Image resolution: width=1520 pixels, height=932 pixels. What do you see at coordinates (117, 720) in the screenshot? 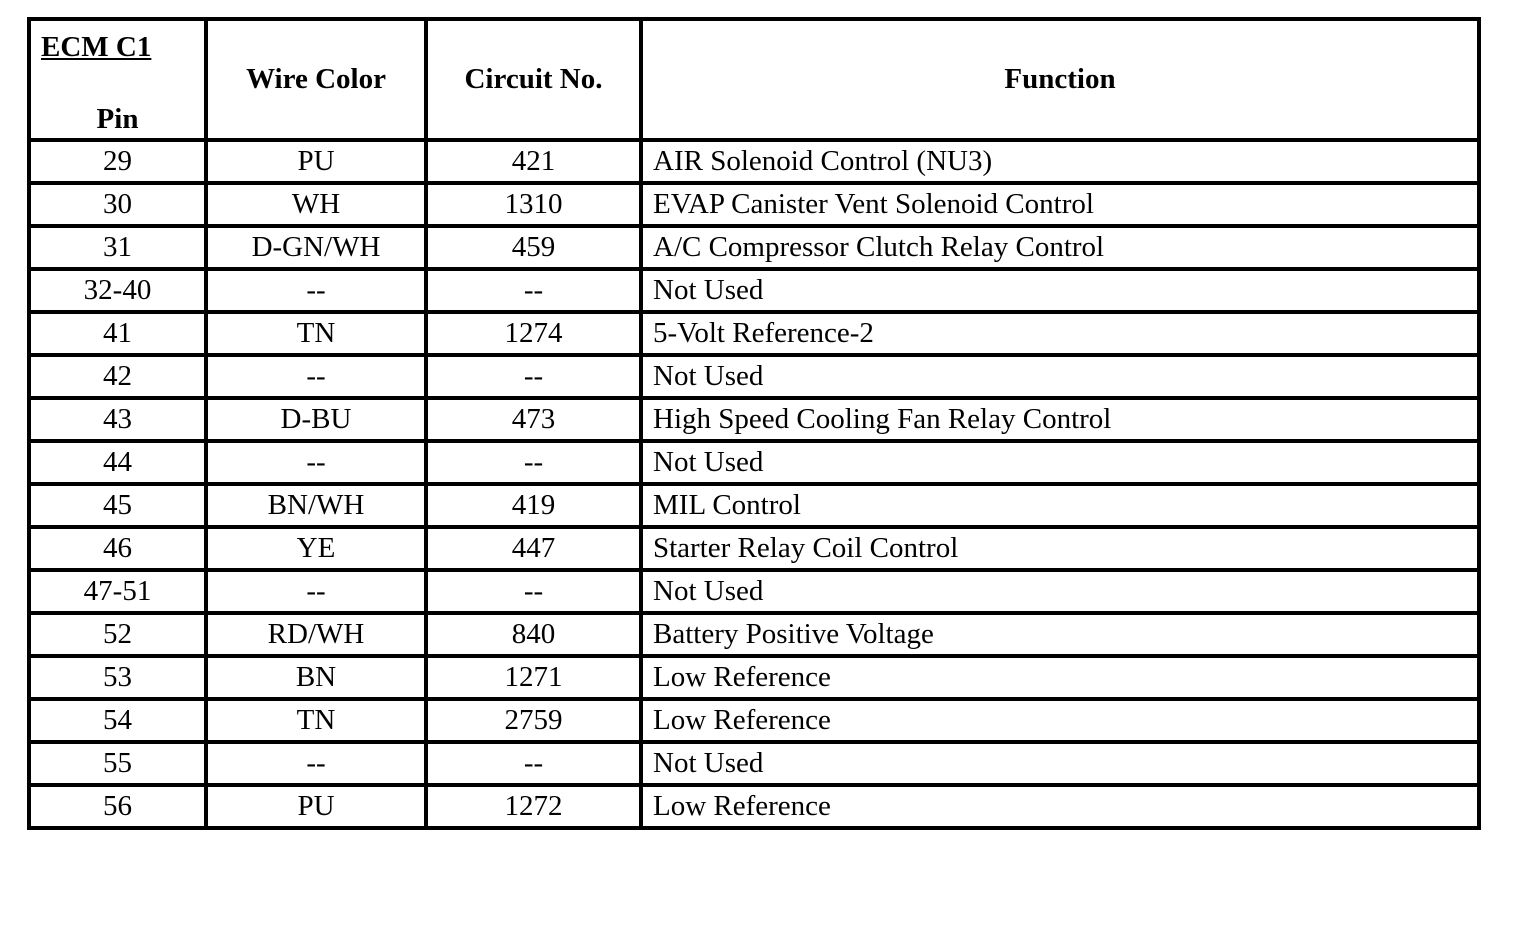
I see `pin-cell: 54` at bounding box center [117, 720].